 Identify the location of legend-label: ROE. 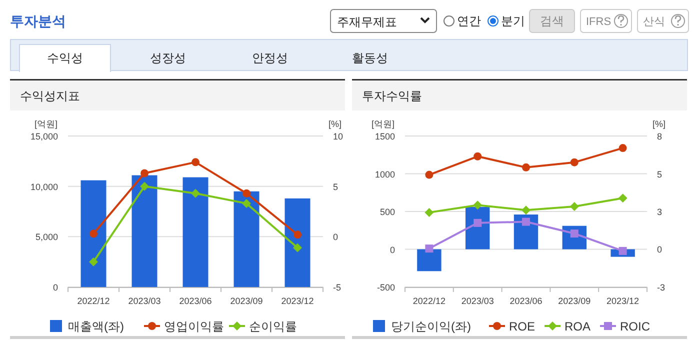
(522, 327).